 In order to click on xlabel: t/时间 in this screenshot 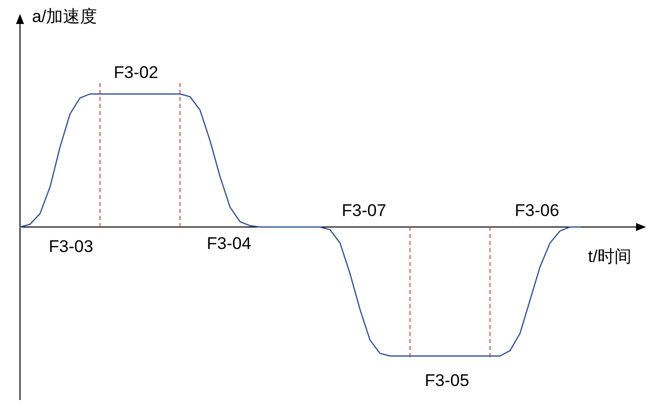, I will do `click(610, 256)`.